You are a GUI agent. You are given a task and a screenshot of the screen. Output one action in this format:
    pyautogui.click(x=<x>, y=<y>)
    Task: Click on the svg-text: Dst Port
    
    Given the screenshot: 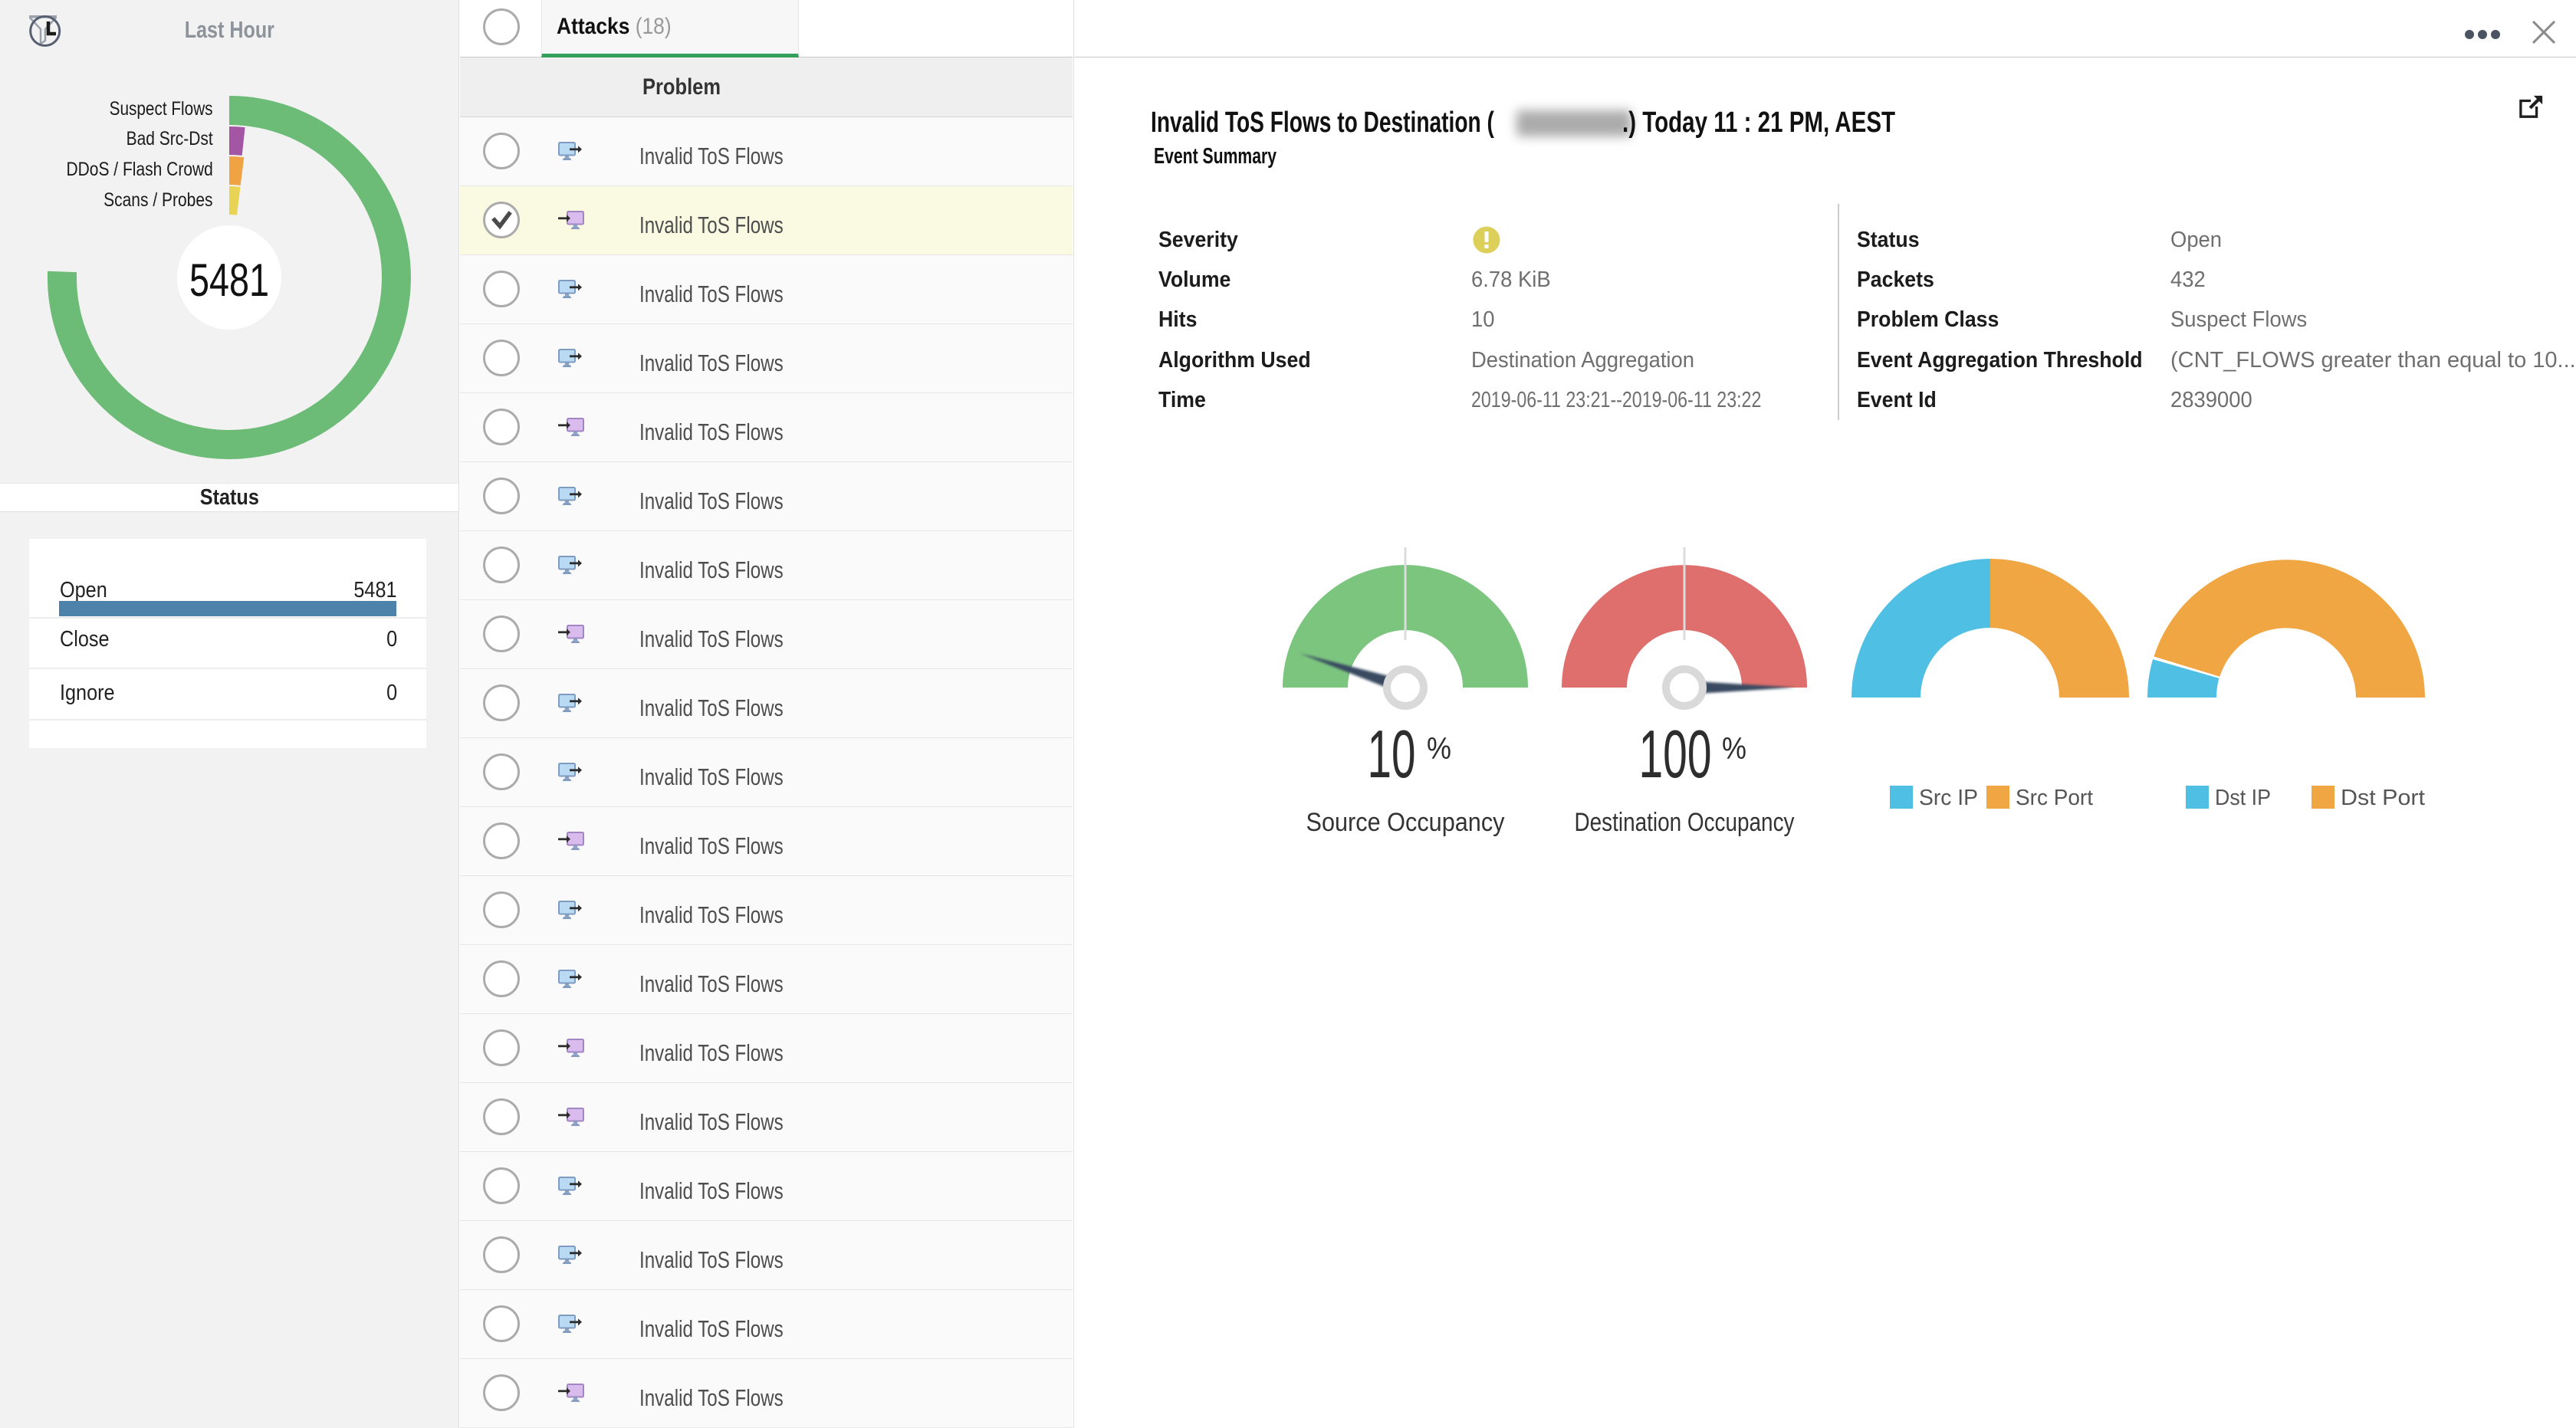 What is the action you would take?
    pyautogui.click(x=2383, y=798)
    